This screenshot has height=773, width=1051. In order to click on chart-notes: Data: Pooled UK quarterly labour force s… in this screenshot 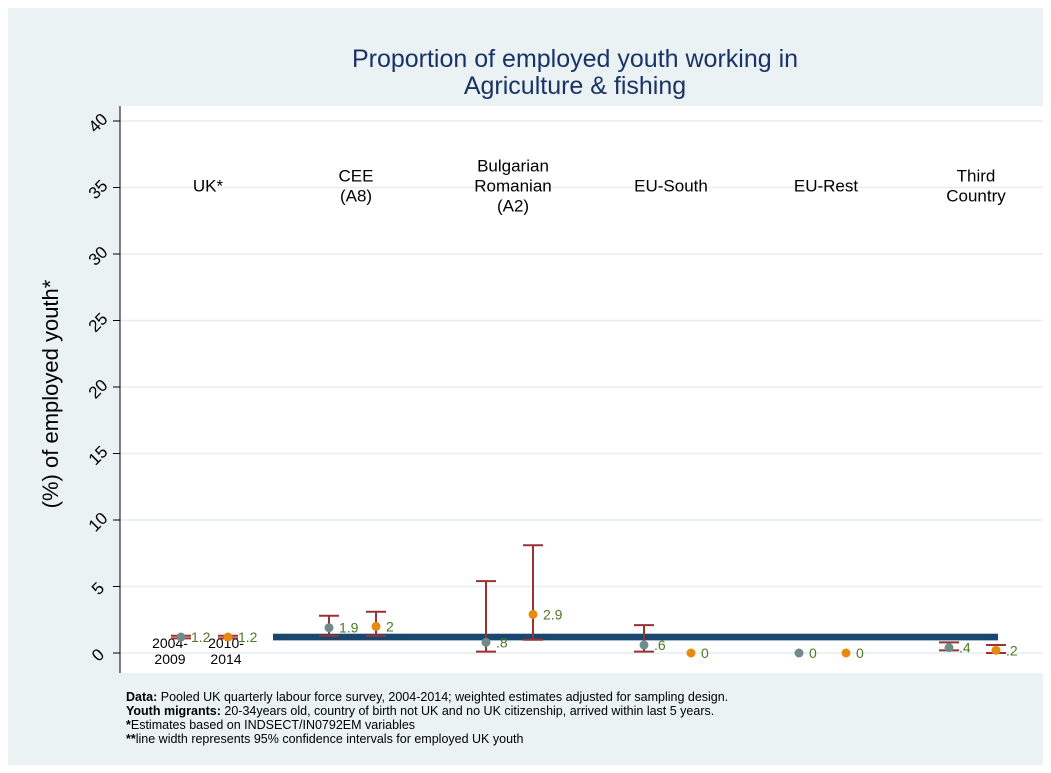, I will do `click(427, 718)`.